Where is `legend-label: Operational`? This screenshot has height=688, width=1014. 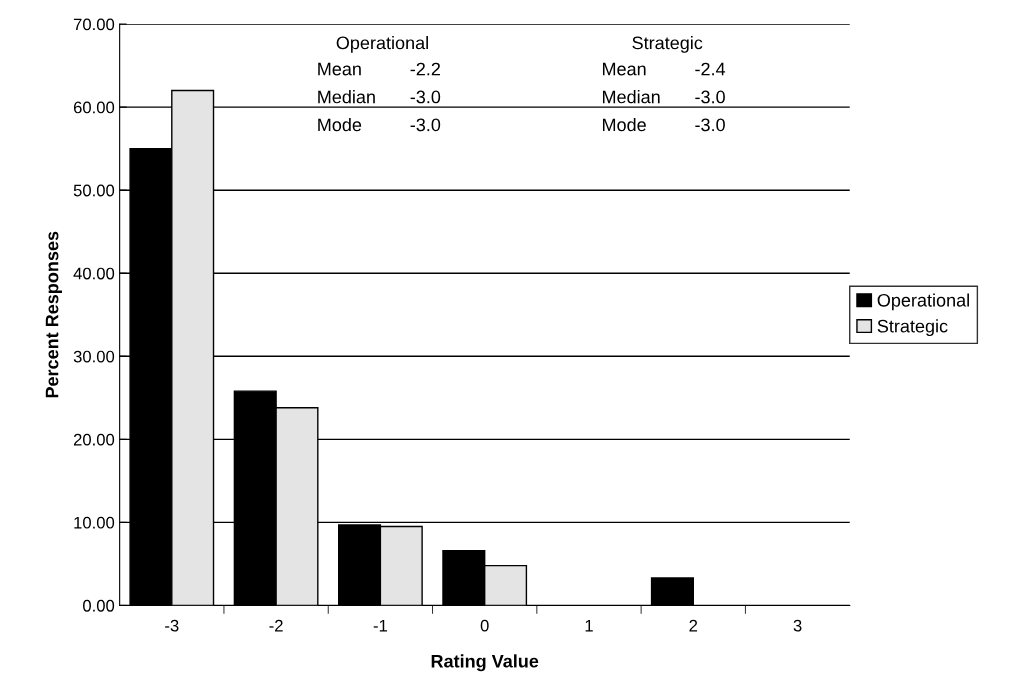
legend-label: Operational is located at coordinates (923, 302).